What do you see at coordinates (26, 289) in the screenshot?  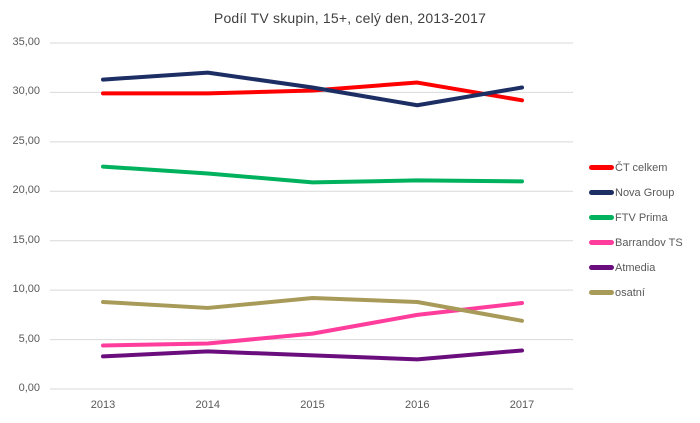 I see `y-tick-label: 10,00` at bounding box center [26, 289].